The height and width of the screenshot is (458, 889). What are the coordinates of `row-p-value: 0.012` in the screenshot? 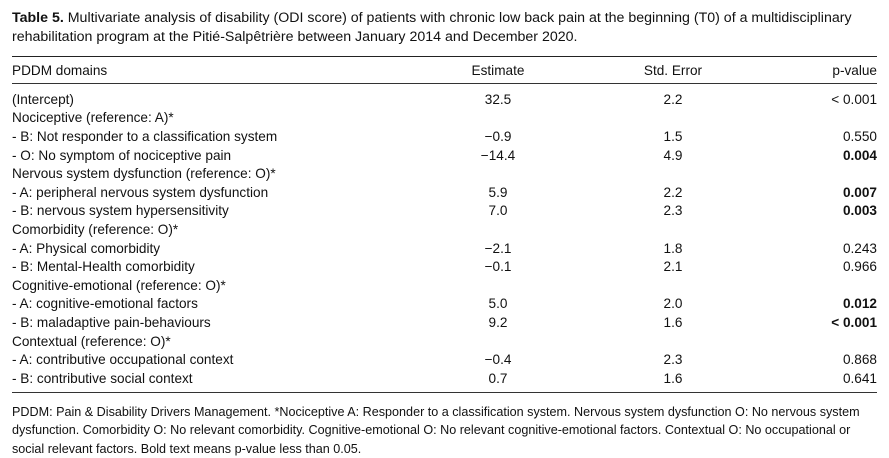 It's located at (859, 304).